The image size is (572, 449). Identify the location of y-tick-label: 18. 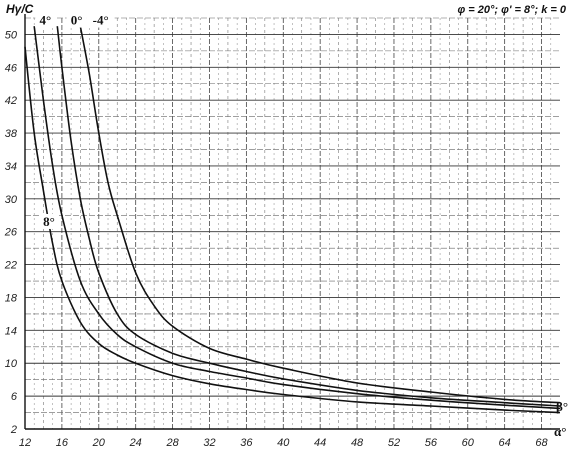
(11, 298).